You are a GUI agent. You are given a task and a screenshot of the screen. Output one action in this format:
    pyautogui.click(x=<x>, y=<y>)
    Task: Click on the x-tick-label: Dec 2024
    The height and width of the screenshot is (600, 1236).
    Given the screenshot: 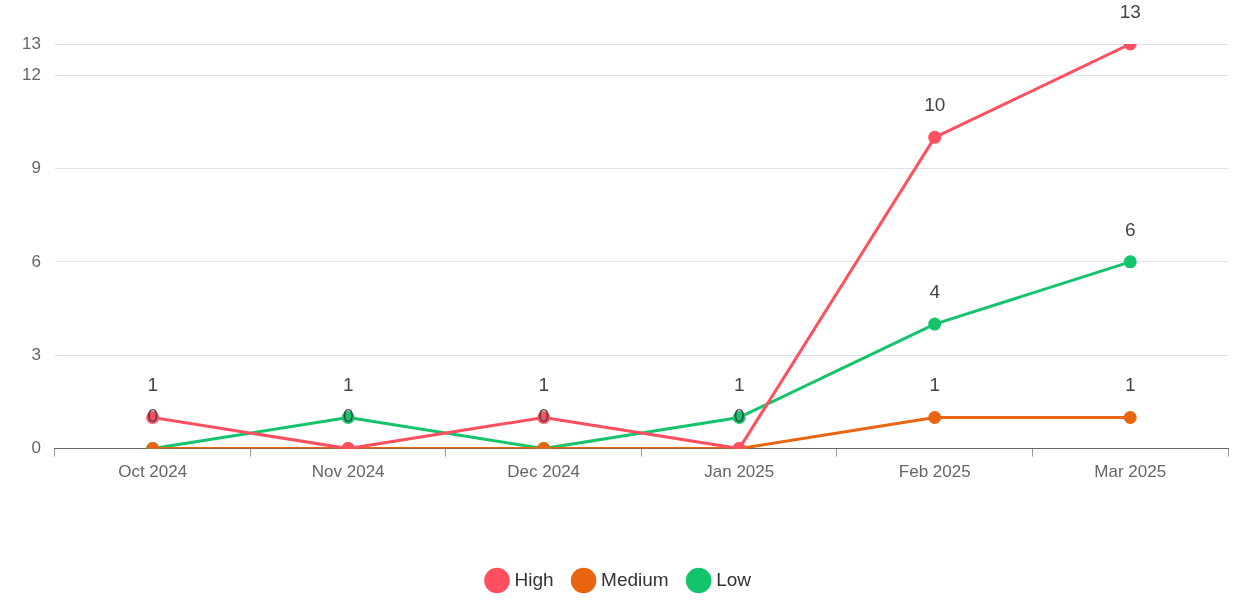 What is the action you would take?
    pyautogui.click(x=544, y=472)
    